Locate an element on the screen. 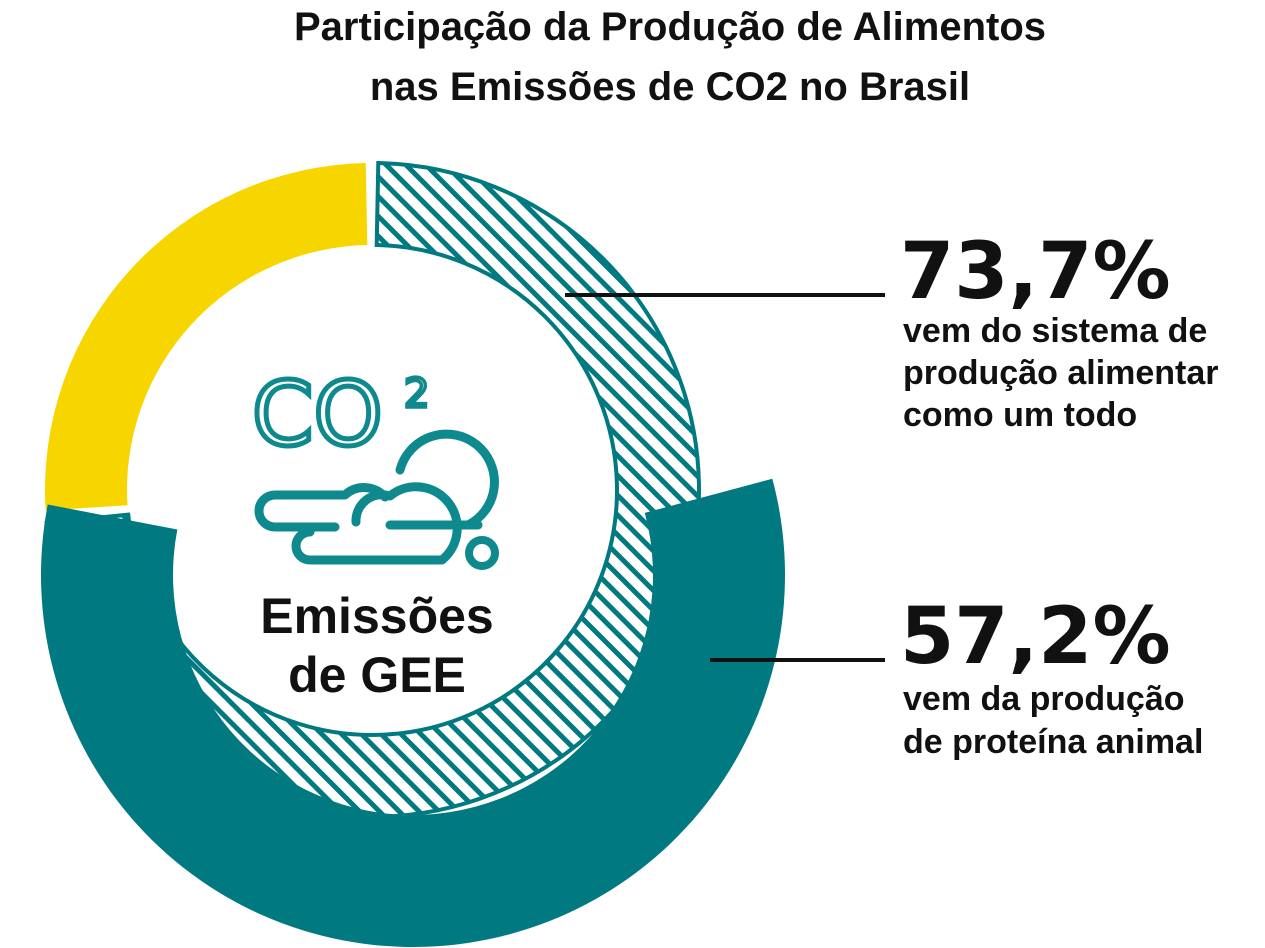  annotation-text-1-line-1: vem do sistema de is located at coordinates (1055, 331).